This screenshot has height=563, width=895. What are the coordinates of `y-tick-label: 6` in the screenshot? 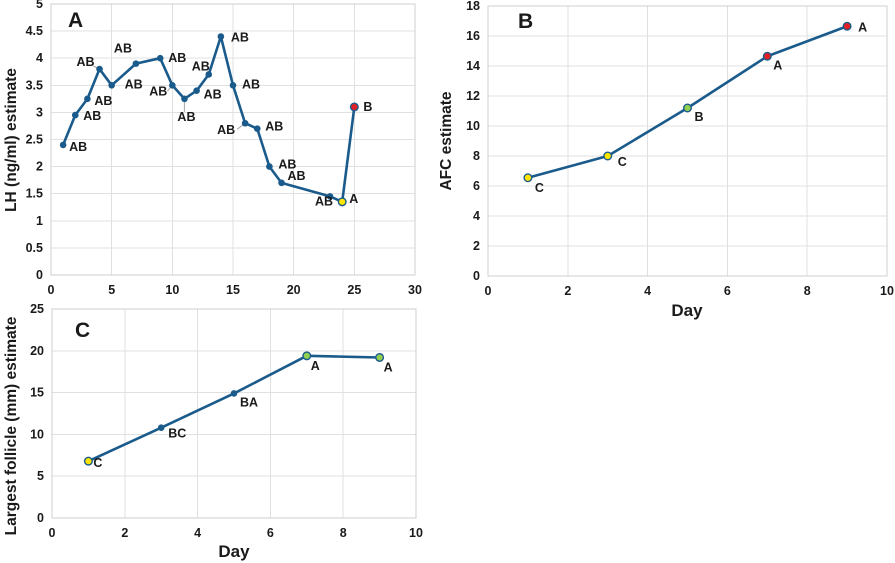 It's located at (476, 186).